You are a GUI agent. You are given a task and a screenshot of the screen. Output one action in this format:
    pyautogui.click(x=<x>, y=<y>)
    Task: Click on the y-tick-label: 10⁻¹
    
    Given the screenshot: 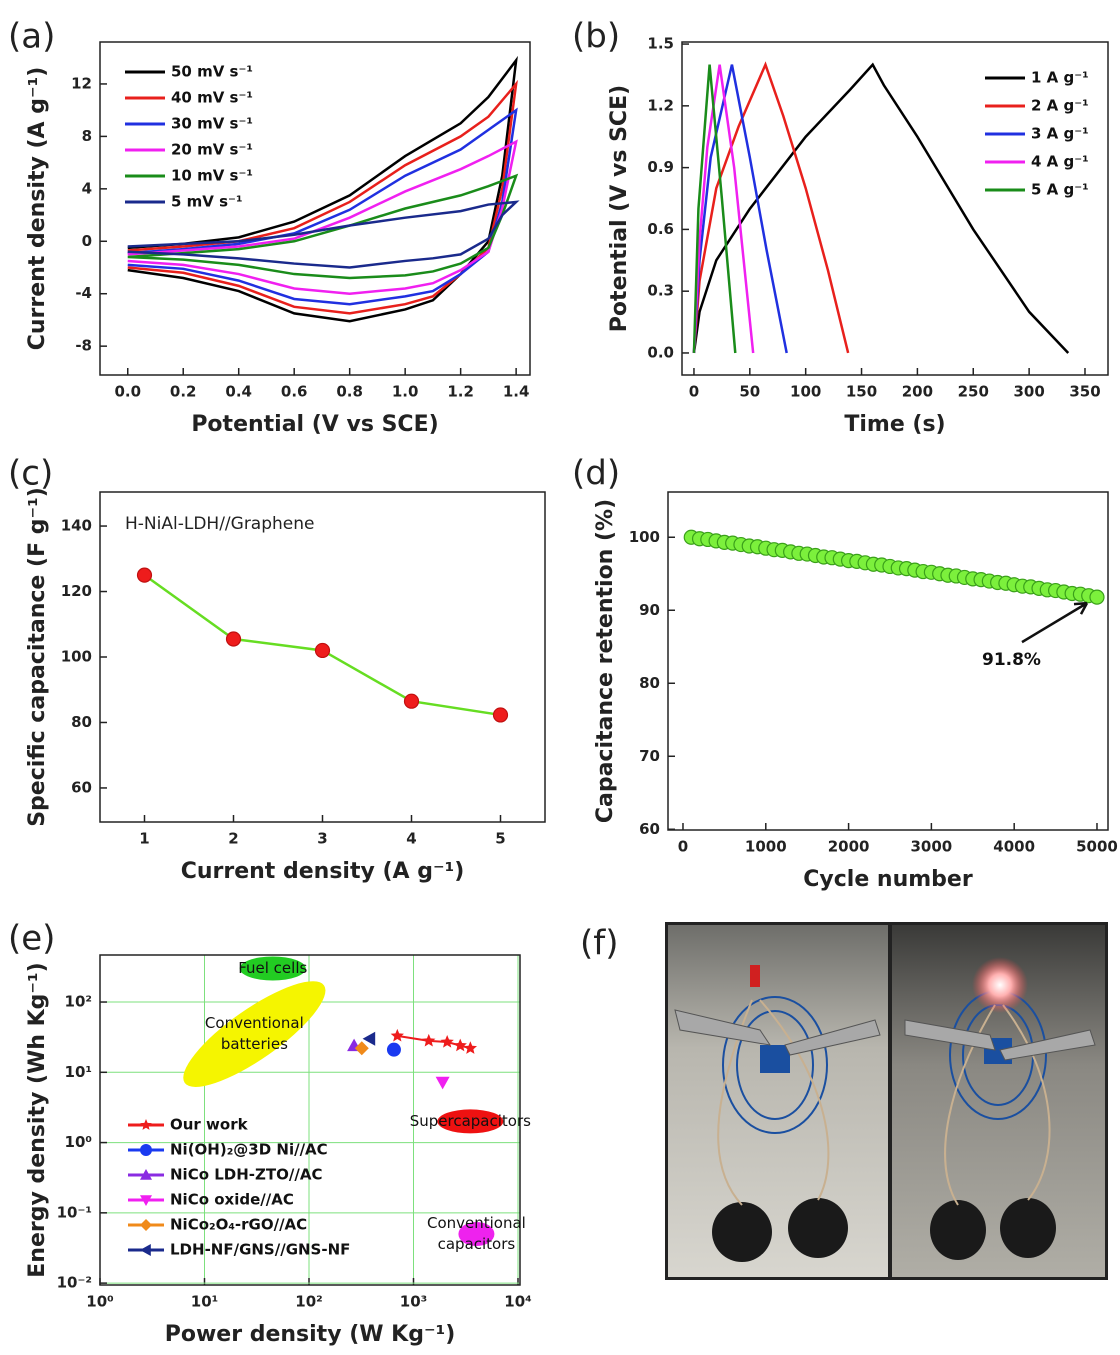 What is the action you would take?
    pyautogui.click(x=74, y=1212)
    